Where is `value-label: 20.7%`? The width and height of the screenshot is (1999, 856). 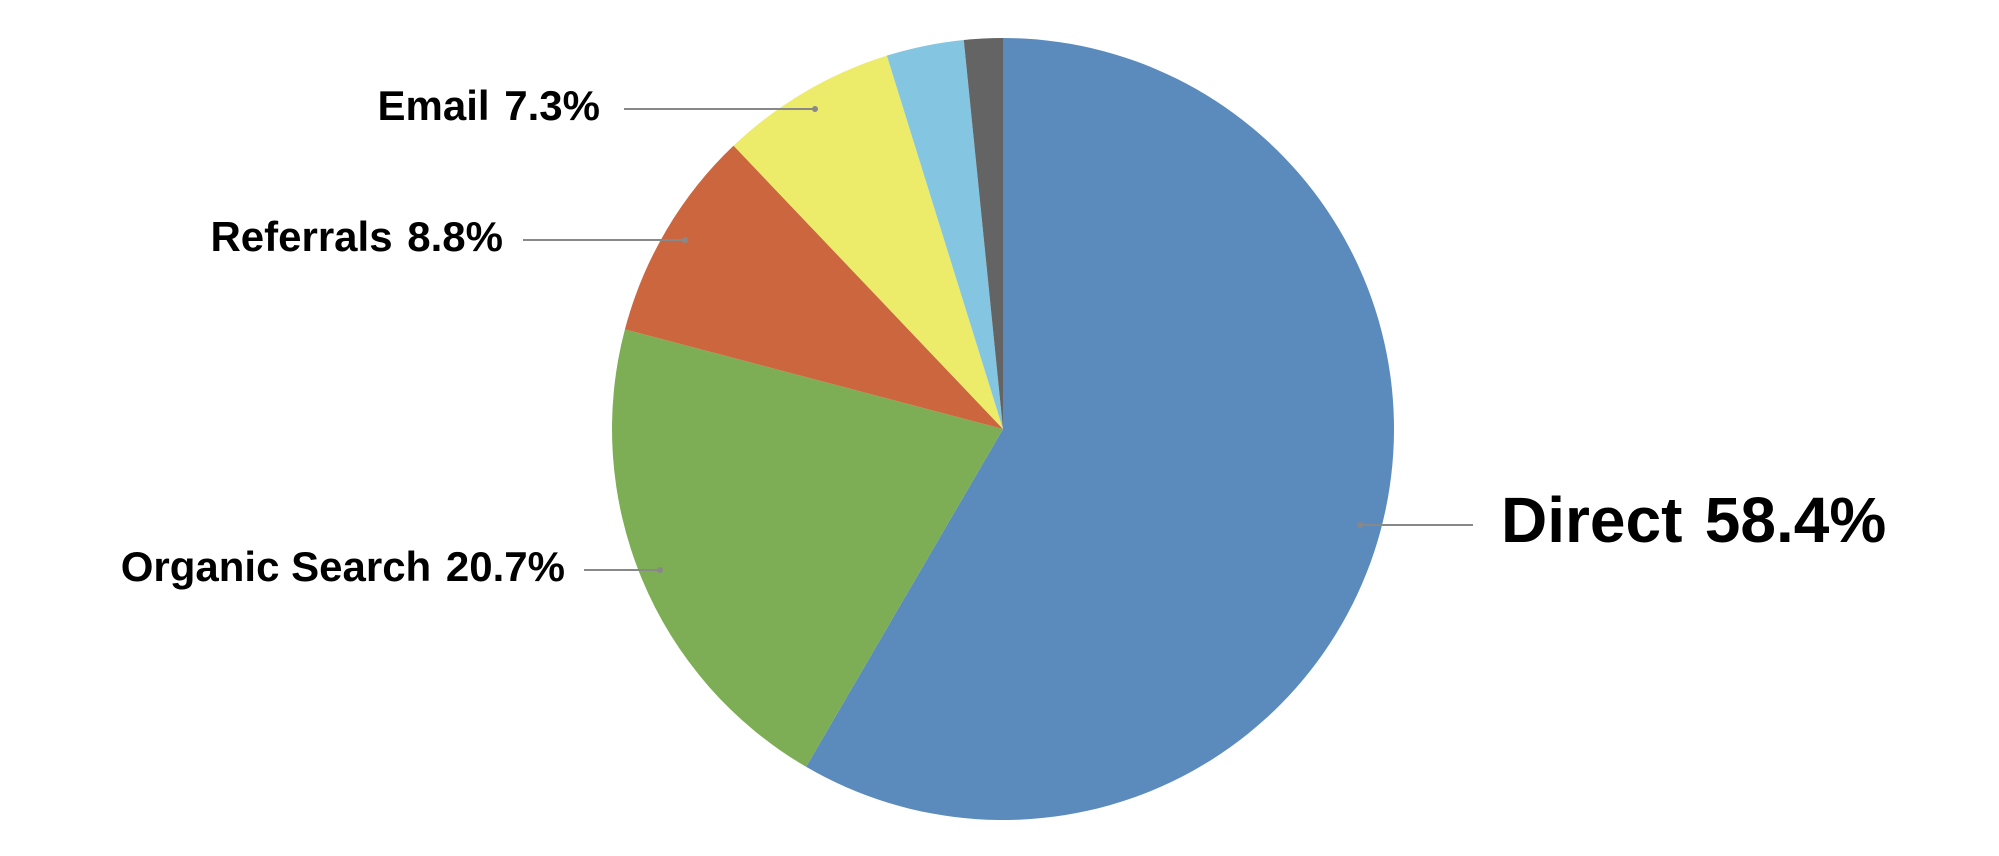 value-label: 20.7% is located at coordinates (505, 566).